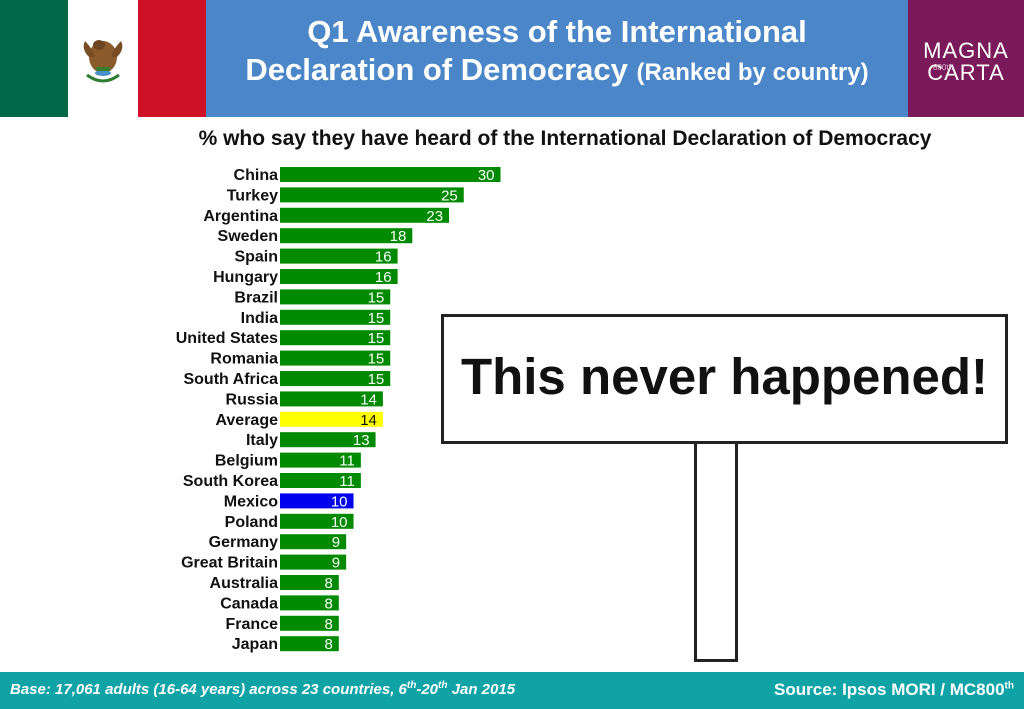 Image resolution: width=1024 pixels, height=709 pixels. Describe the element at coordinates (246, 420) in the screenshot. I see `category-label-average: Average` at that location.